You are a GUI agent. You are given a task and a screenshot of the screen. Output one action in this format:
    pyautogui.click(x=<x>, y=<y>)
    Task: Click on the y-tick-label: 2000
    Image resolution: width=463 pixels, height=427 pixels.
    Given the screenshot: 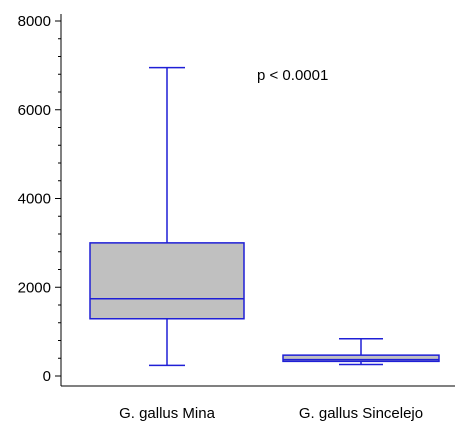 What is the action you would take?
    pyautogui.click(x=34, y=287)
    